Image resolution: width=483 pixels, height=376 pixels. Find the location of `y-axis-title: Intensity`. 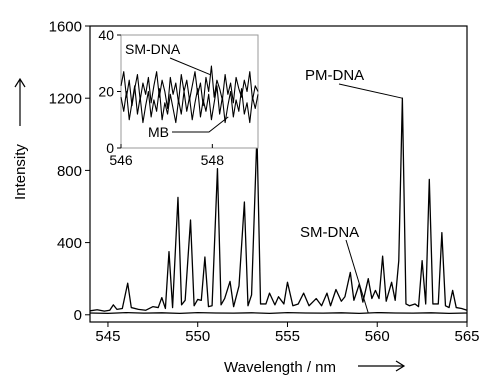

y-axis-title: Intensity is located at coordinates (20, 172).